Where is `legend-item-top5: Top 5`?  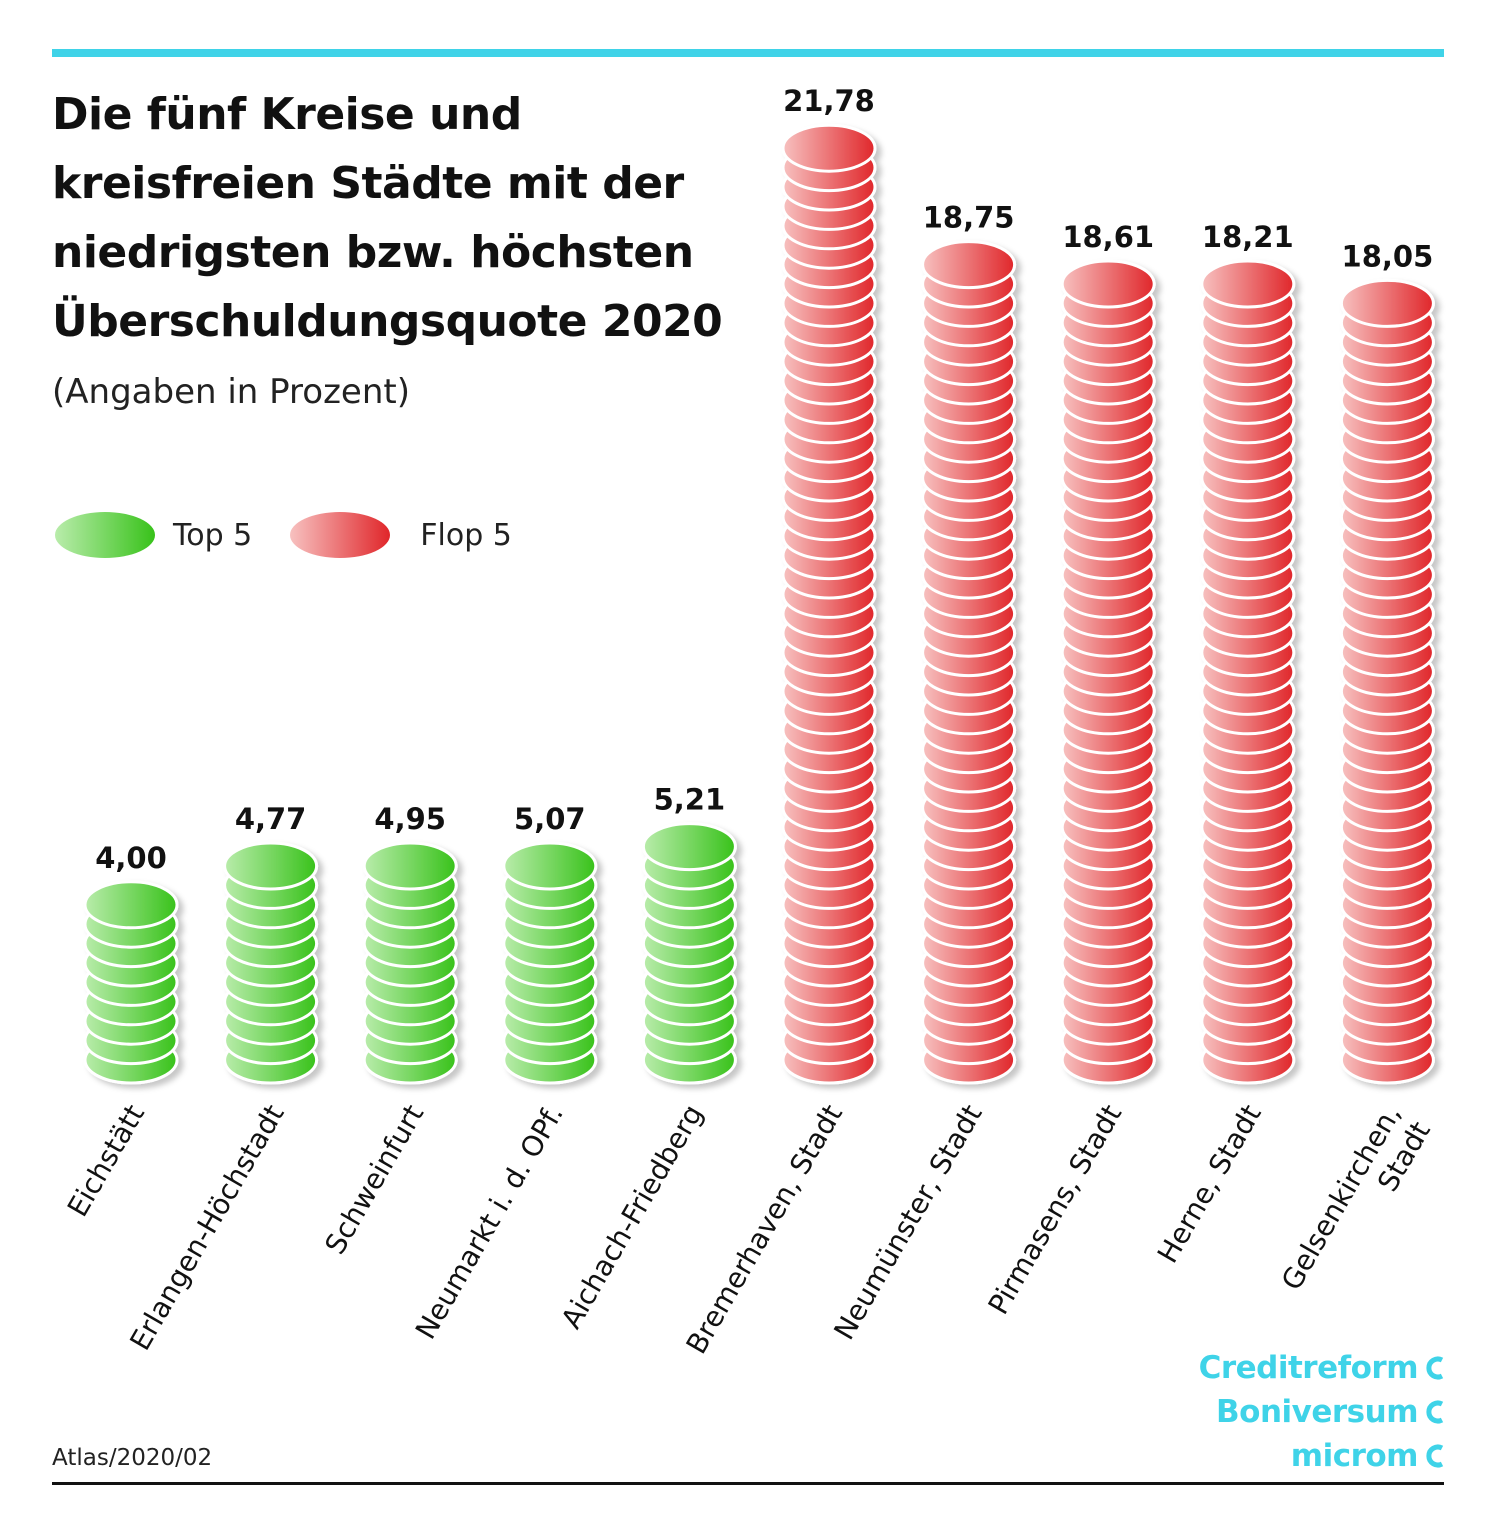 legend-item-top5: Top 5 is located at coordinates (172, 535).